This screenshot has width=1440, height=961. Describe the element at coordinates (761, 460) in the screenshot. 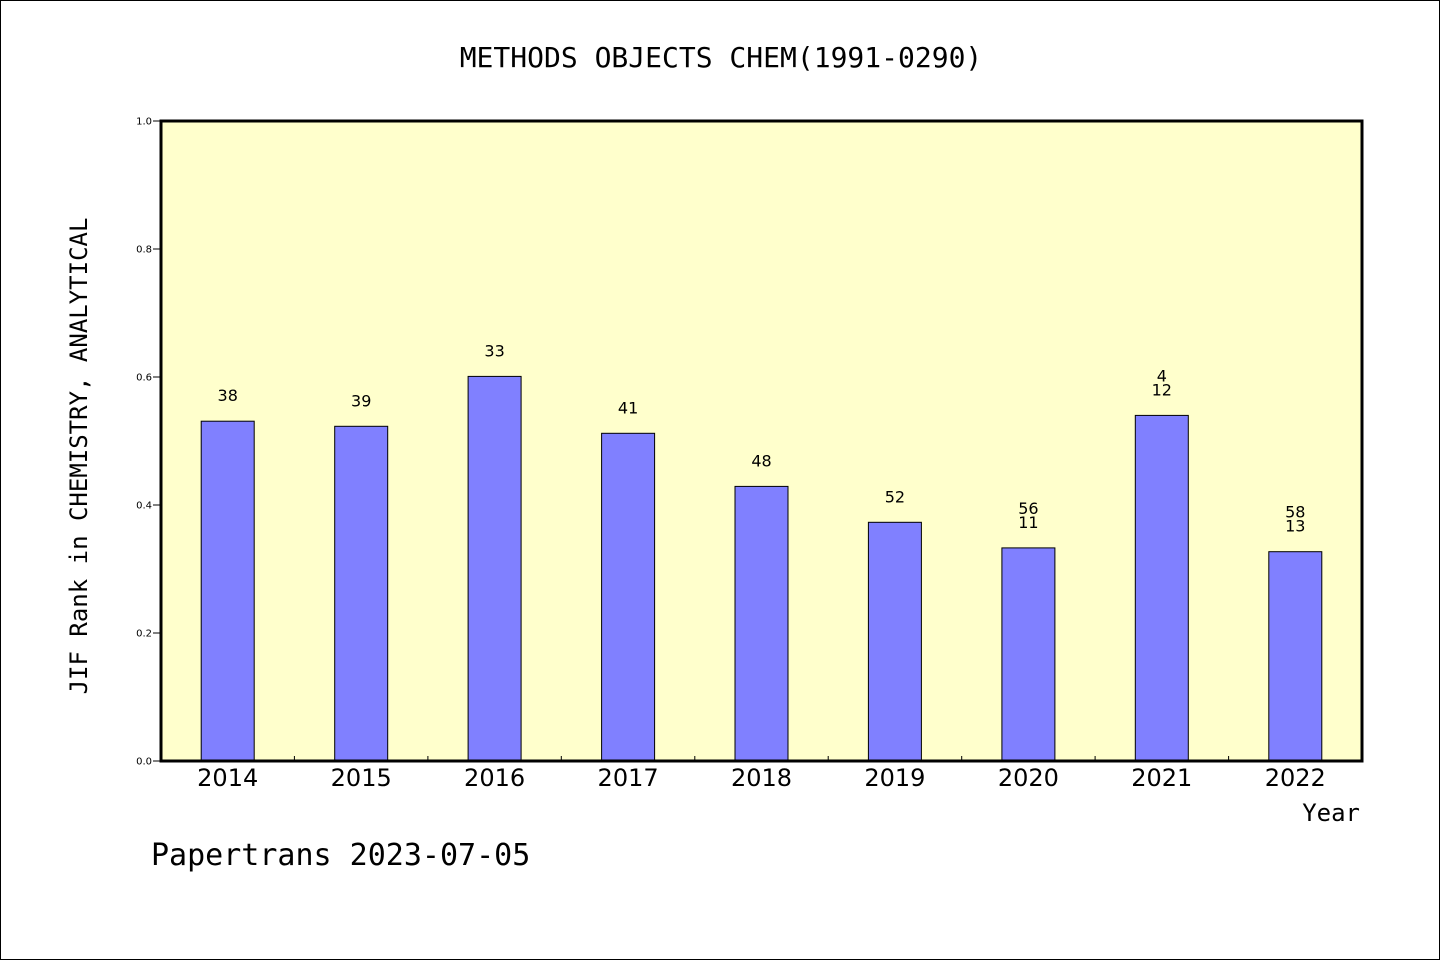

I see `data-label-2018: 48` at that location.